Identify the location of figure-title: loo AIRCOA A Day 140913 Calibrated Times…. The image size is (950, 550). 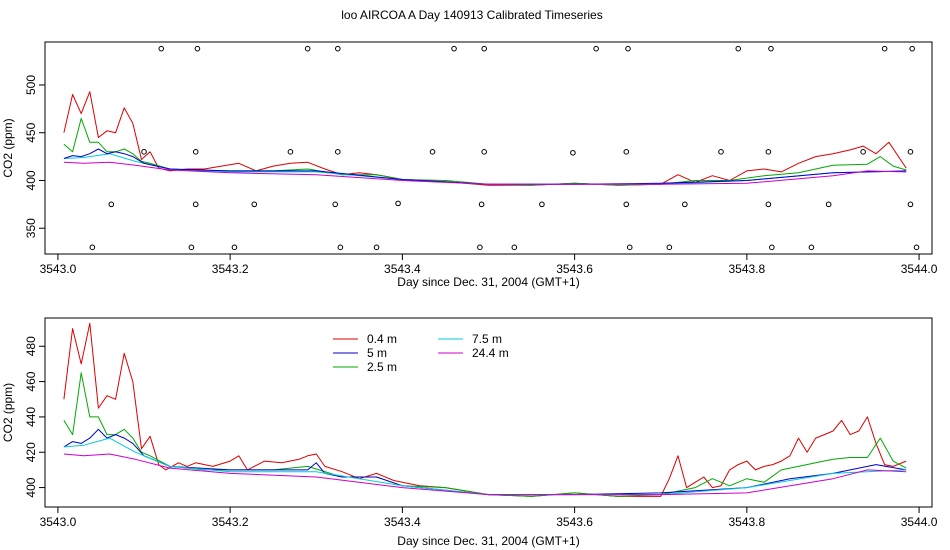
(471, 15).